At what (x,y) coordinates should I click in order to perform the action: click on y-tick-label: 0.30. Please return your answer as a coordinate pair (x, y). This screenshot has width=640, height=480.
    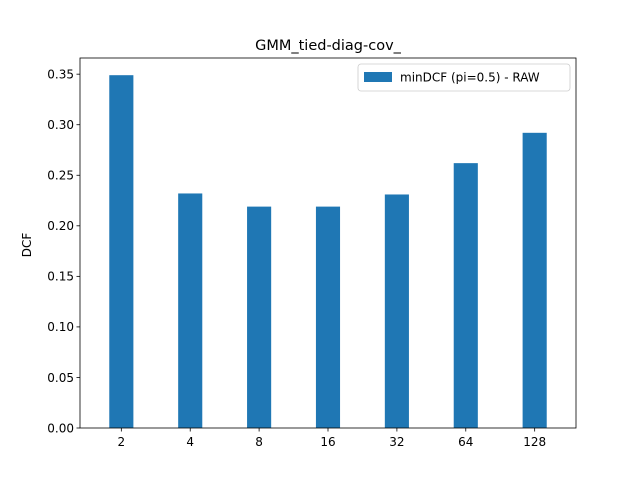
    Looking at the image, I should click on (60, 125).